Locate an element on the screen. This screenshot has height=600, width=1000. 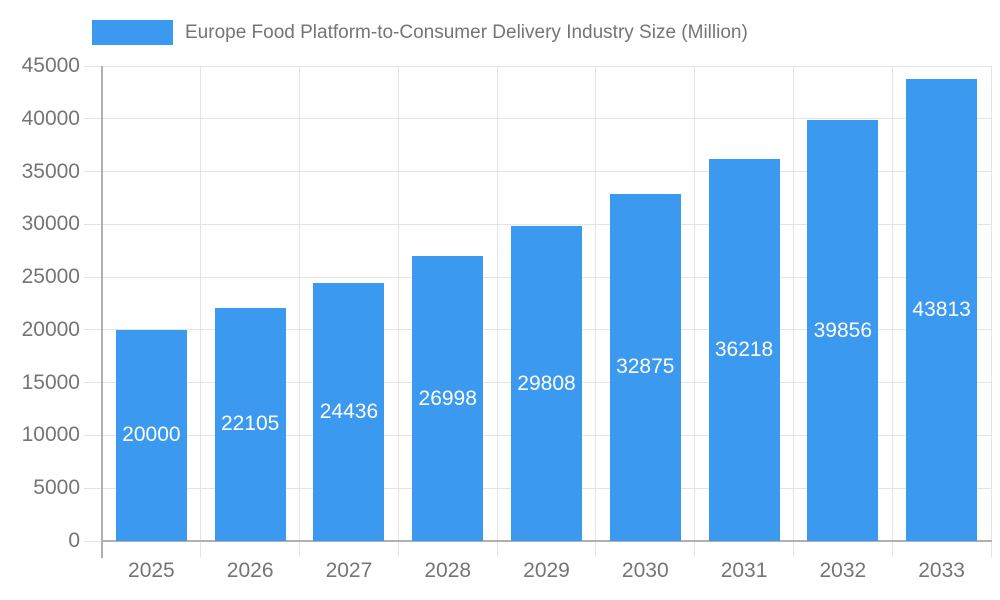
bar-value-label: 32875 is located at coordinates (645, 367).